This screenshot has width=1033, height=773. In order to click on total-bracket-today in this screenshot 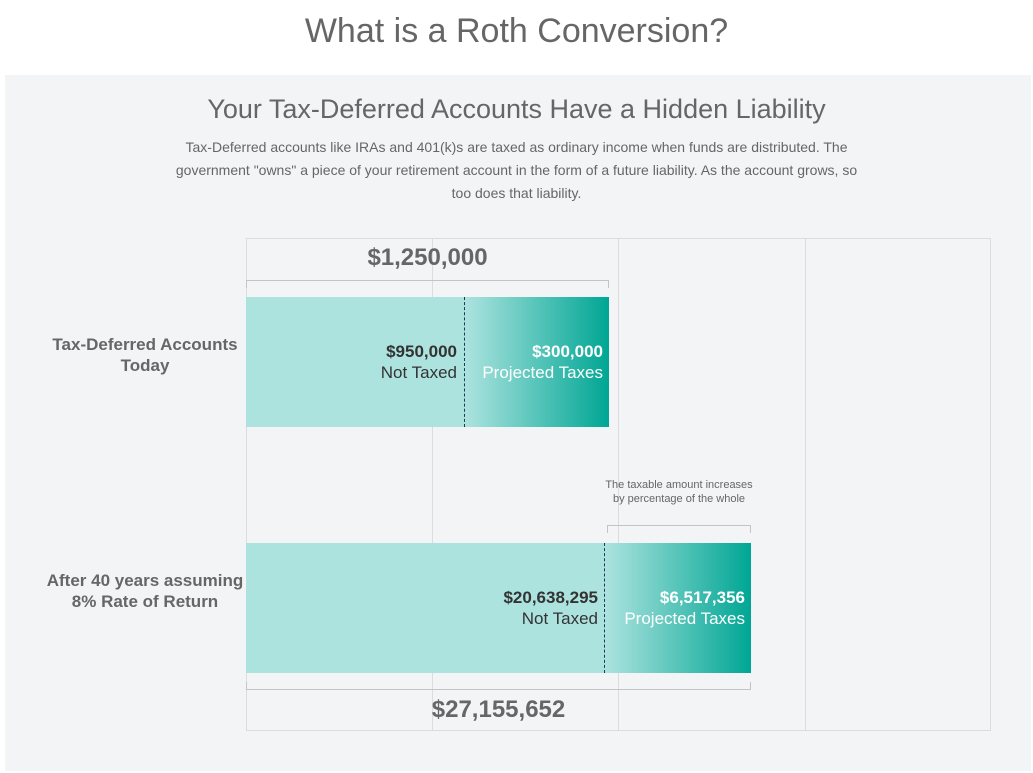, I will do `click(427, 284)`.